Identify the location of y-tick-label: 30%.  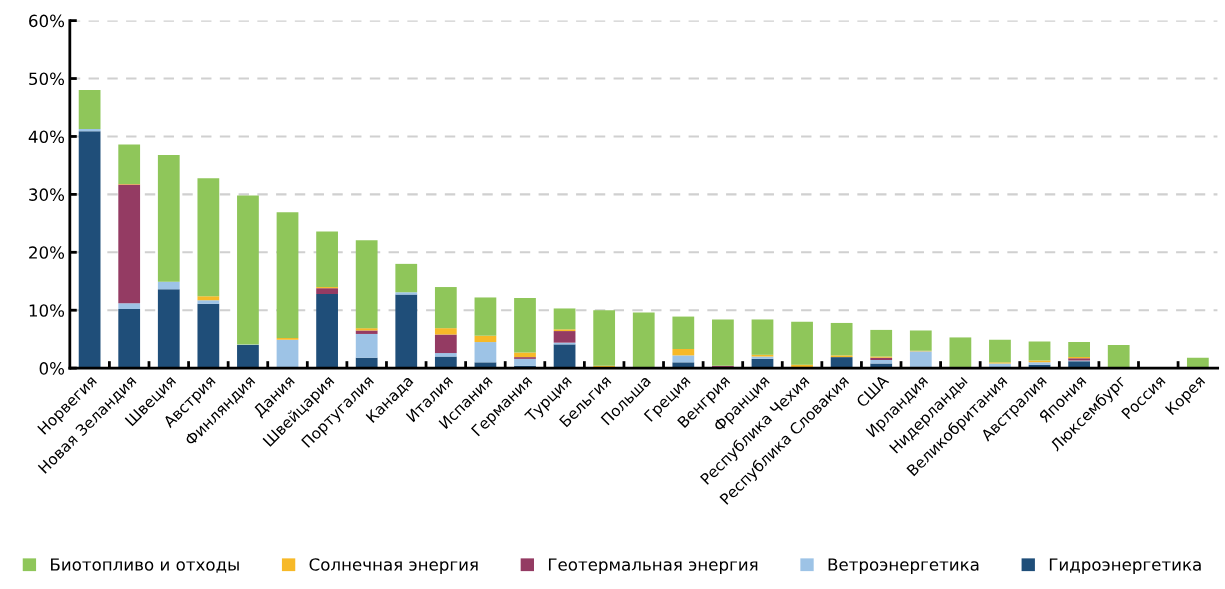
(47, 194).